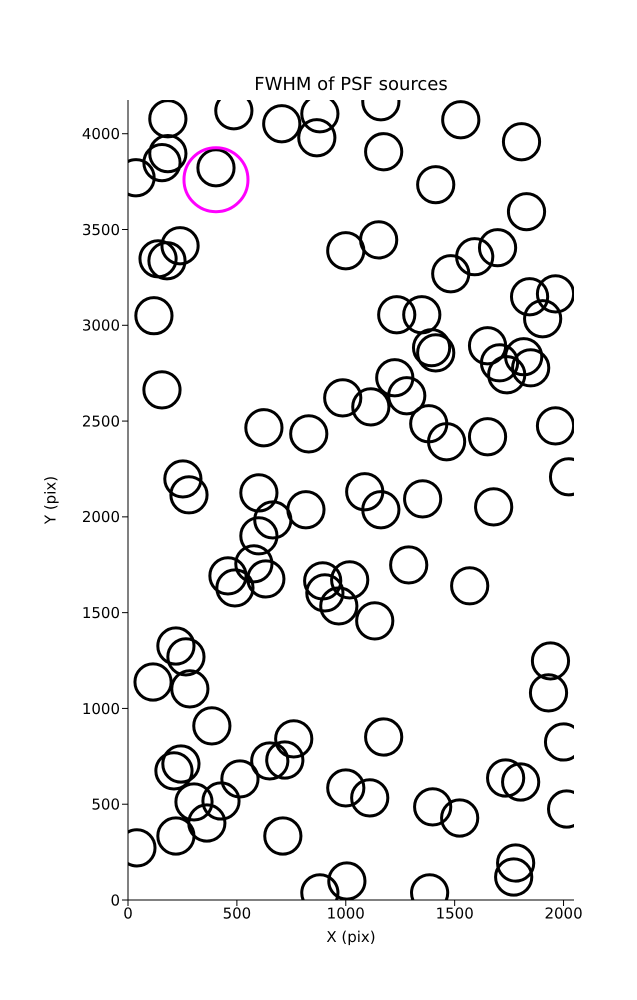  I want to click on x-tick-label: 0, so click(128, 913).